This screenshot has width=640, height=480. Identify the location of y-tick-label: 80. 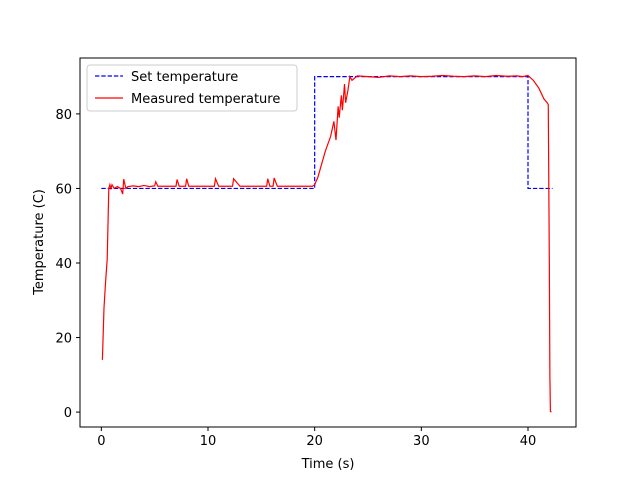
(63, 115).